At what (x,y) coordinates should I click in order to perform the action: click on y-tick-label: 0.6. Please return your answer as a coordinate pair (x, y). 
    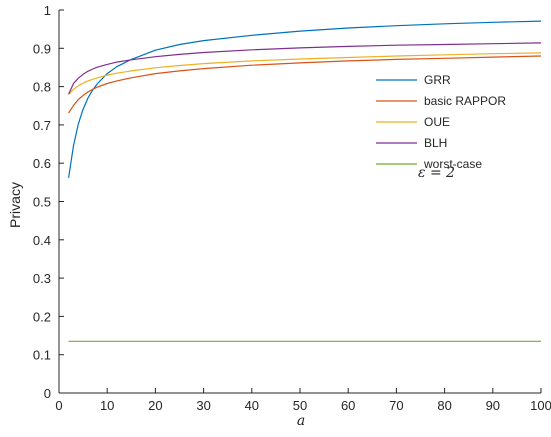
    Looking at the image, I should click on (42, 163).